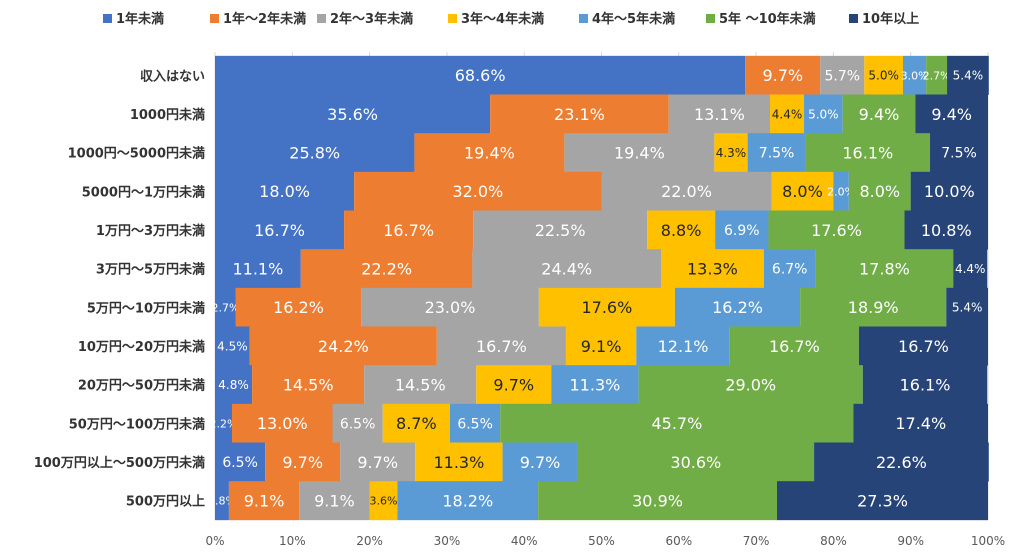  What do you see at coordinates (605, 541) in the screenshot?
I see `value-axis: 0% 10% 20% 30% 40% 50% 60% 70% 80% 90% 100%` at bounding box center [605, 541].